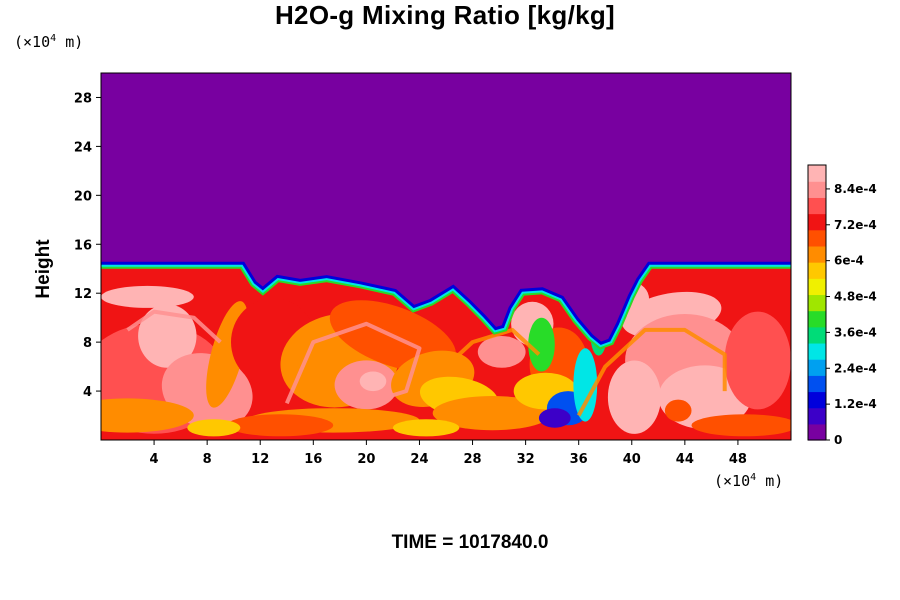  Describe the element at coordinates (448, 453) in the screenshot. I see `x-axis-ticks: 4 8 12 16 20 24 28 32 36 40 44 48` at that location.